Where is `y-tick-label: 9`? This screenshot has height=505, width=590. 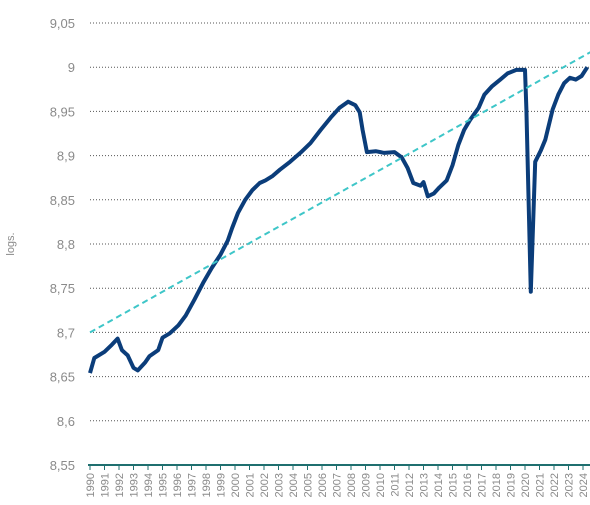
y-tick-label: 9 is located at coordinates (71, 67).